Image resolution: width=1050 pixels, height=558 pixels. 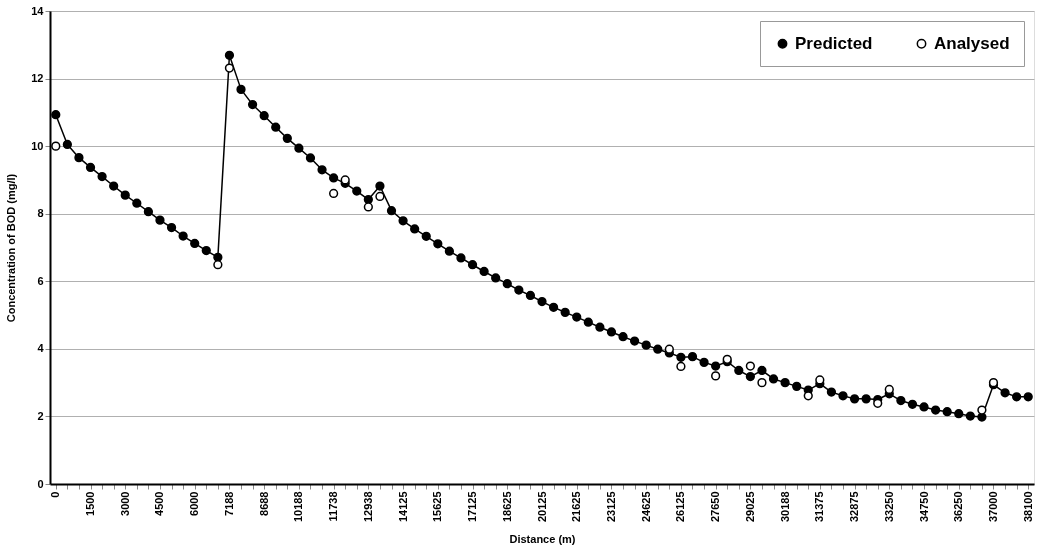 I want to click on x-axis-title: Distance (m), so click(x=542, y=539).